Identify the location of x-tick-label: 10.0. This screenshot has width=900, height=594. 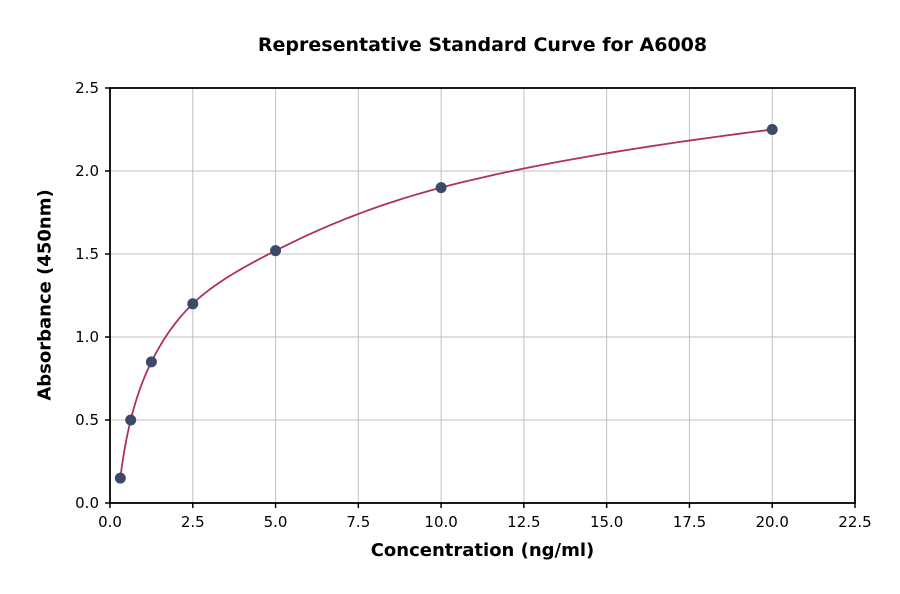
(440, 522).